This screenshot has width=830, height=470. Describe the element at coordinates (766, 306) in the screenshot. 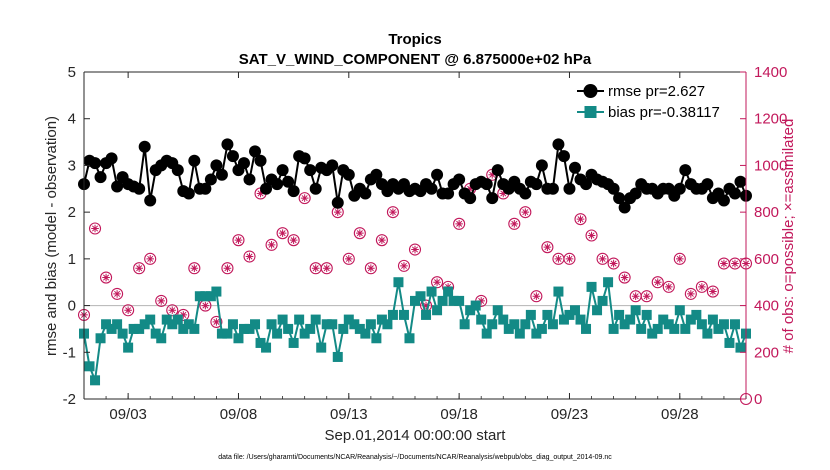

I see `y2-tick-label: 400` at that location.